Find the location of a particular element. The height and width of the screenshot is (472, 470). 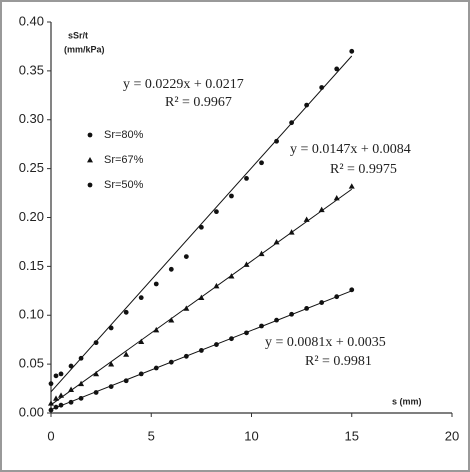

y-tick-label: 0.35 is located at coordinates (31, 69).